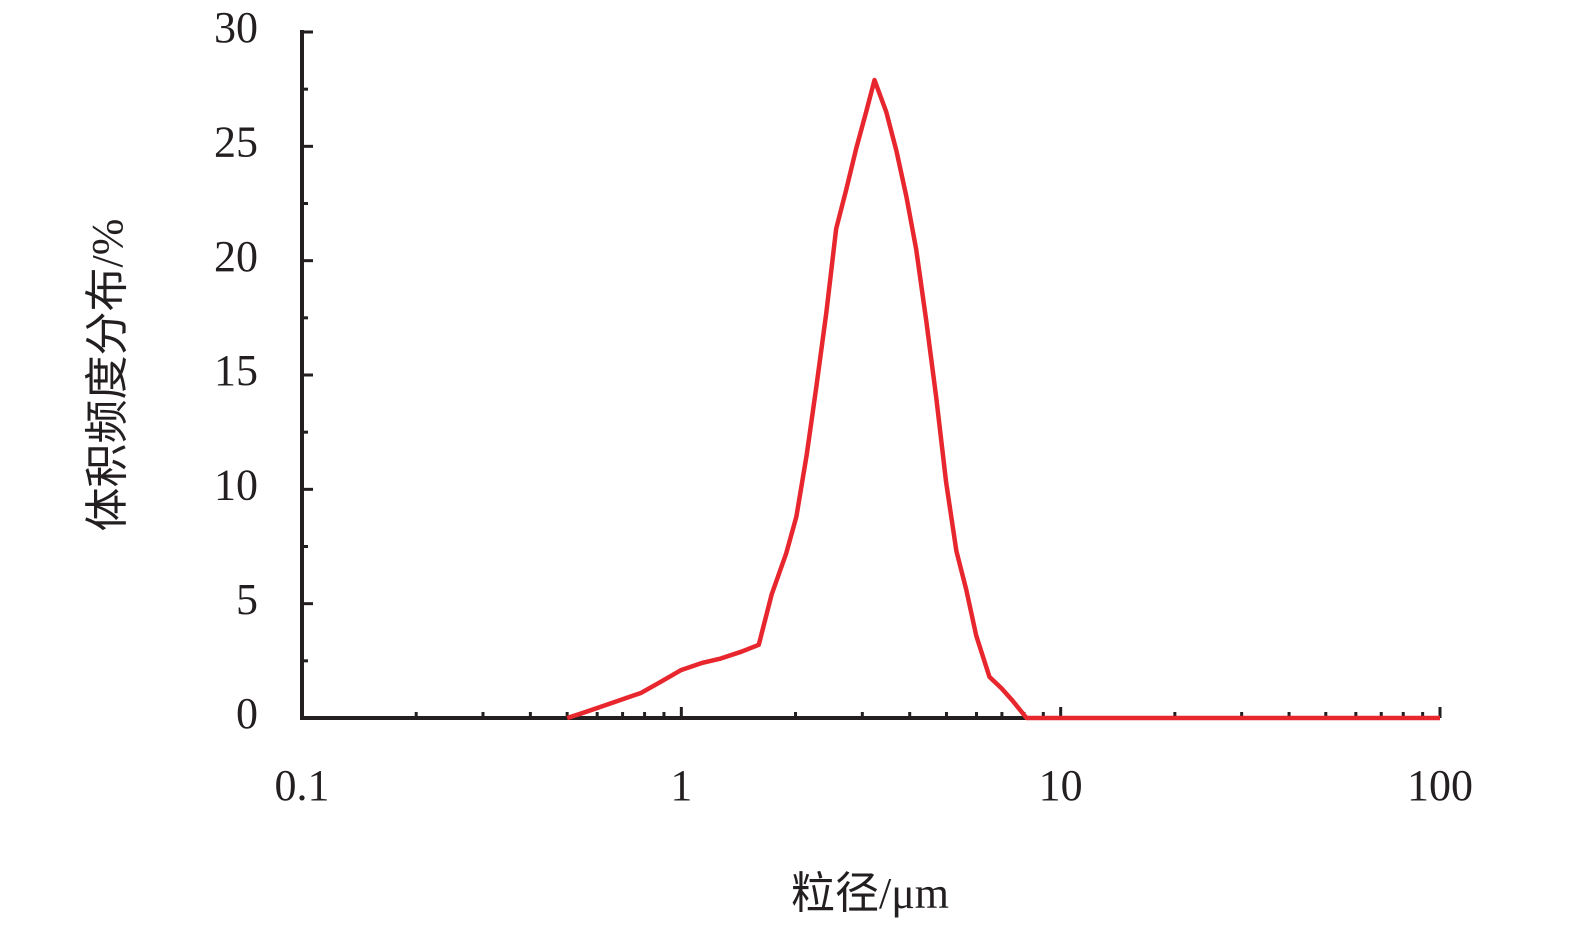  I want to click on x-tick-label: 10, so click(1061, 785).